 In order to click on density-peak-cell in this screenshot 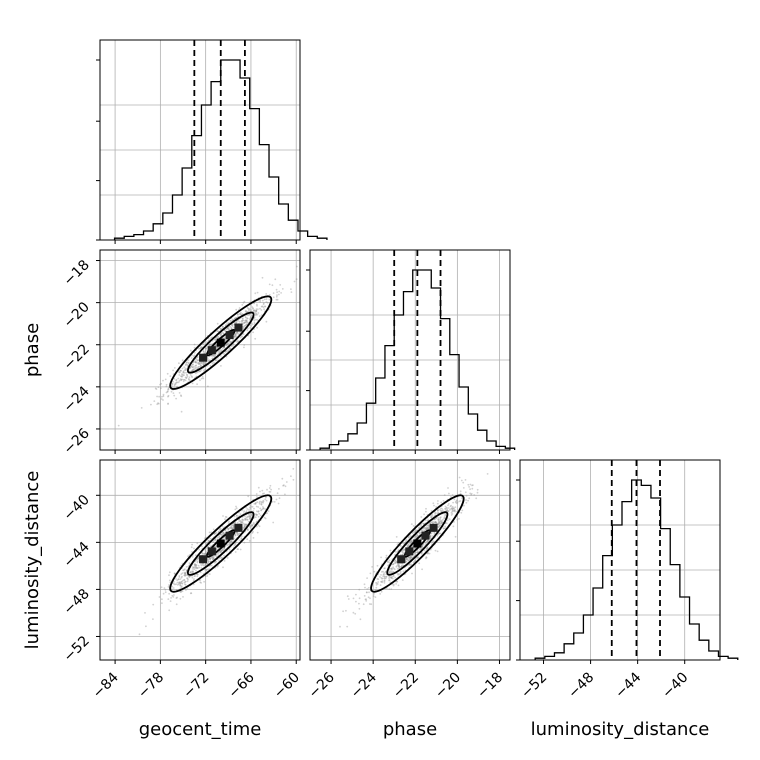, I will do `click(211, 350)`.